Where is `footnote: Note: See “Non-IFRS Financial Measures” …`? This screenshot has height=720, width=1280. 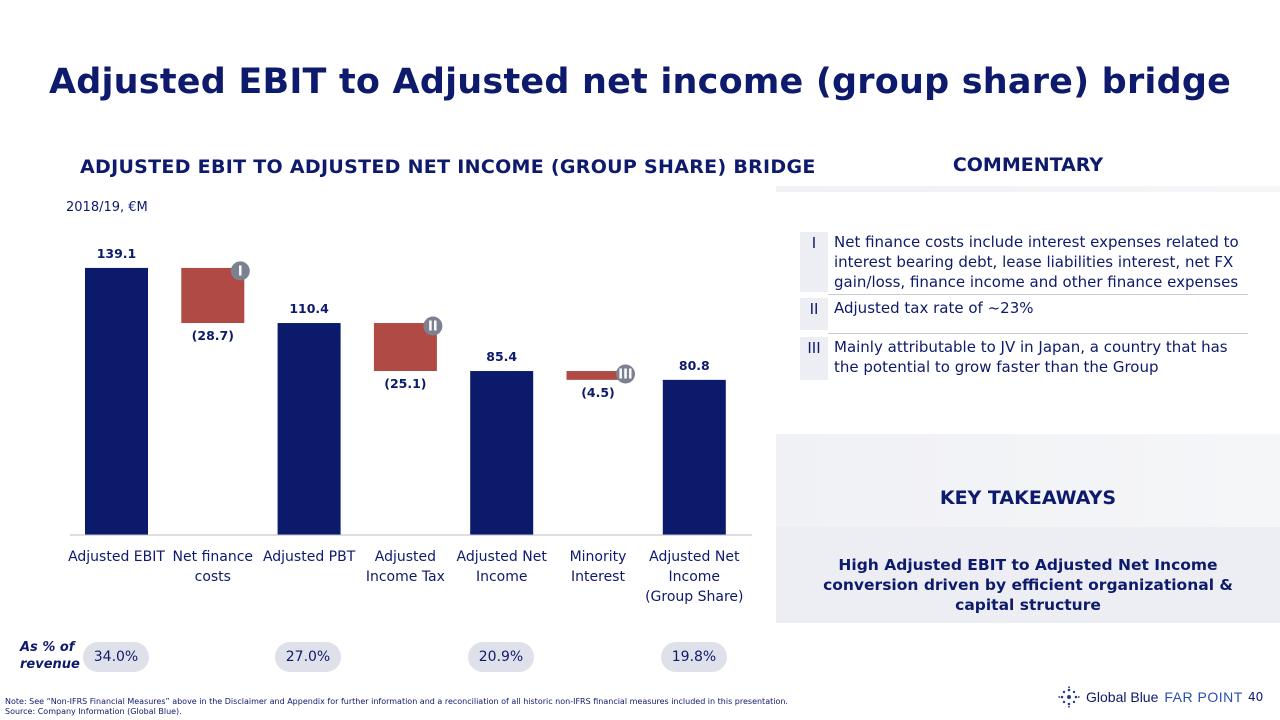 footnote: Note: See “Non-IFRS Financial Measures” … is located at coordinates (396, 707).